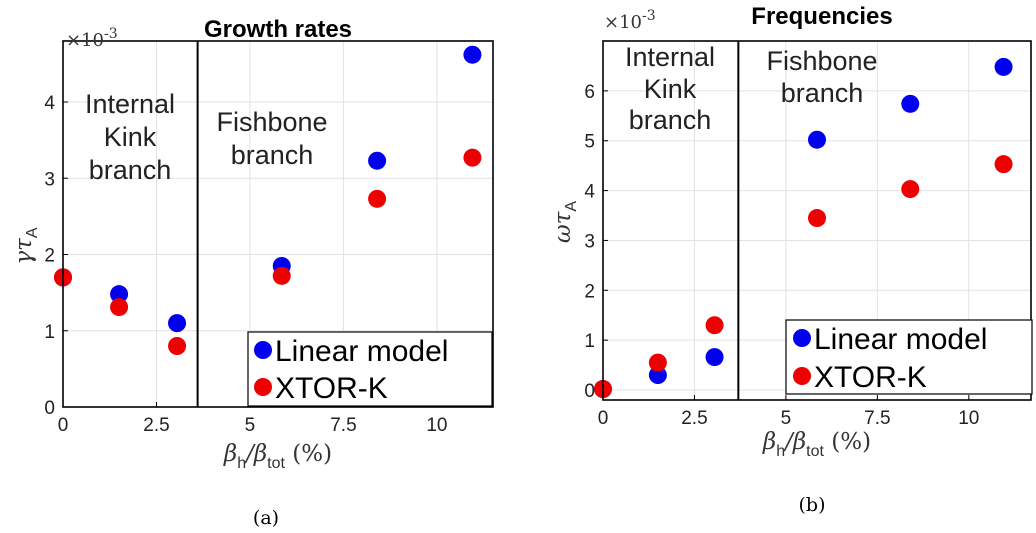 This screenshot has height=533, width=1036. What do you see at coordinates (821, 16) in the screenshot?
I see `chart-title: Frequencies` at bounding box center [821, 16].